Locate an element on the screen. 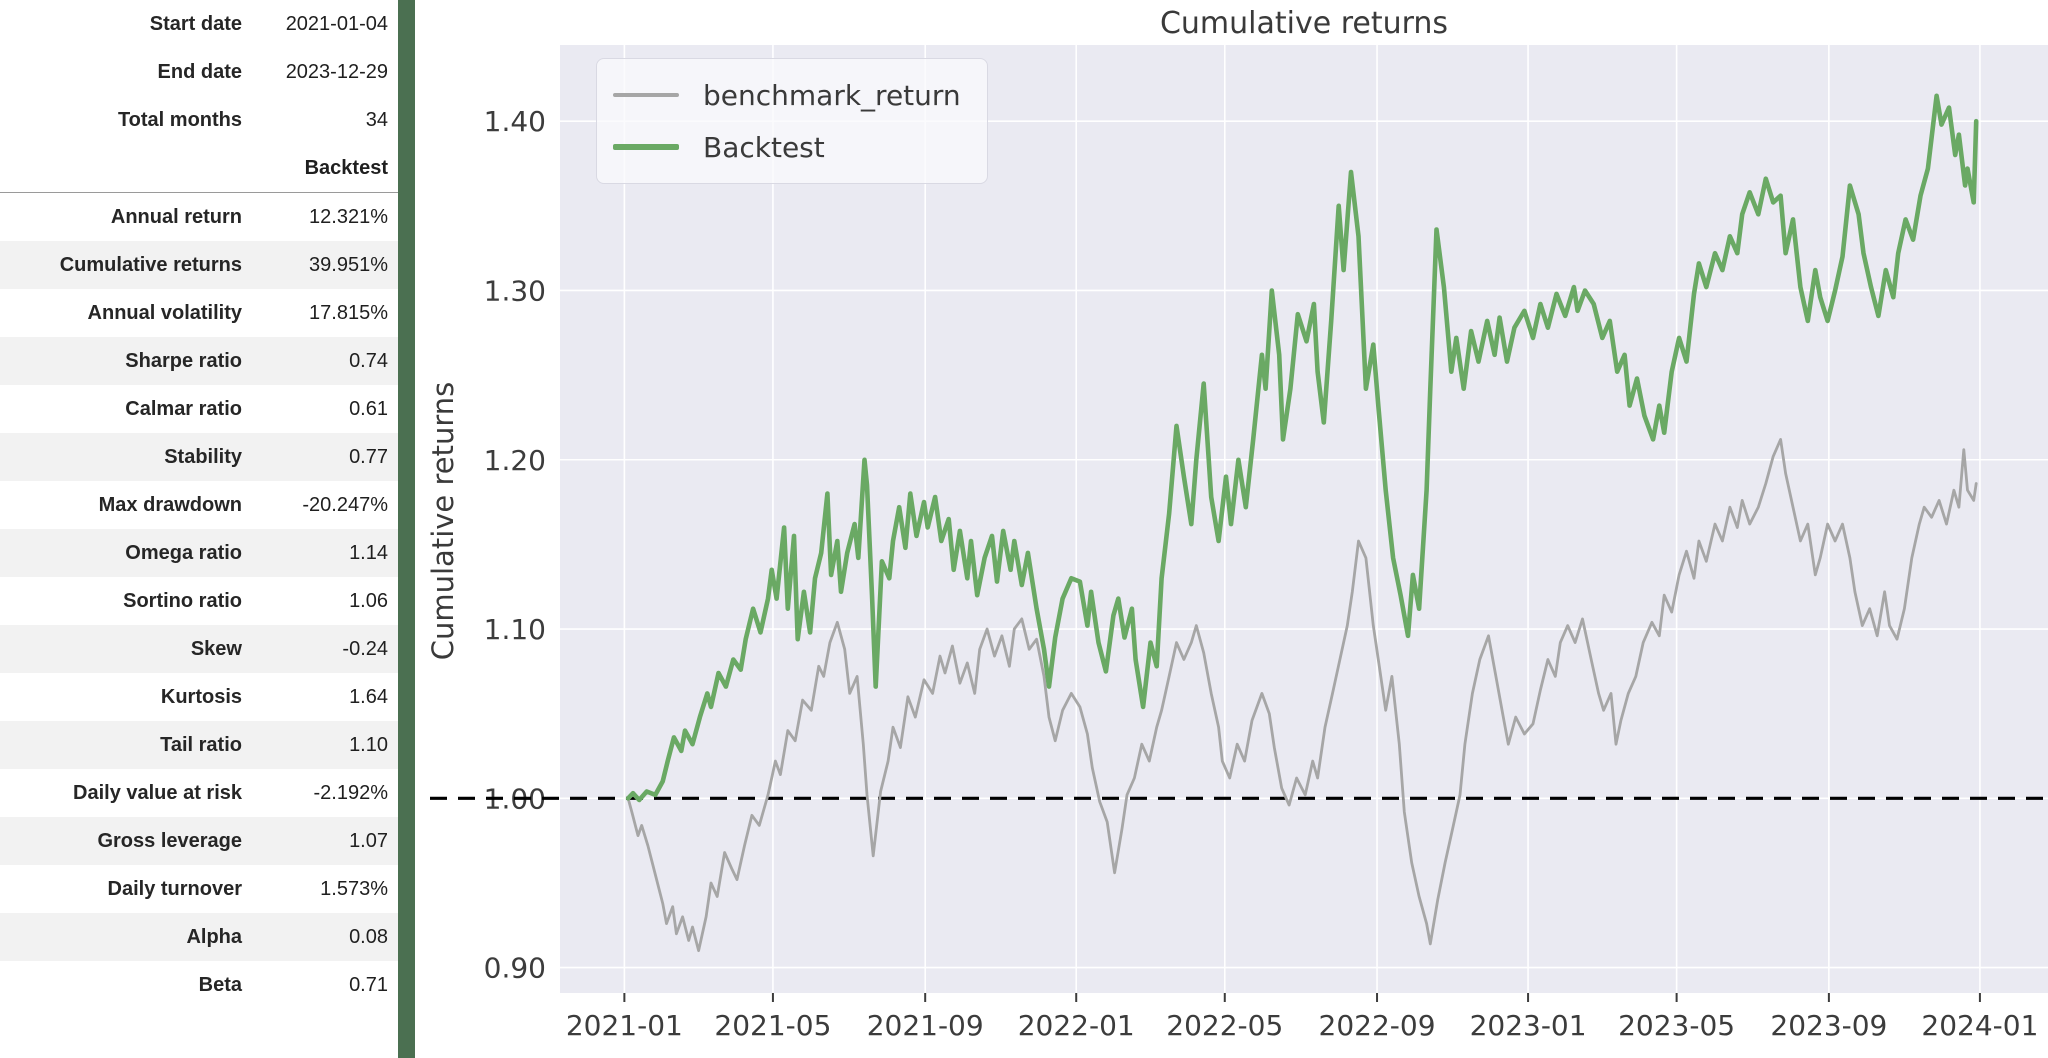  legend-label-backtest: Backtest is located at coordinates (764, 147).